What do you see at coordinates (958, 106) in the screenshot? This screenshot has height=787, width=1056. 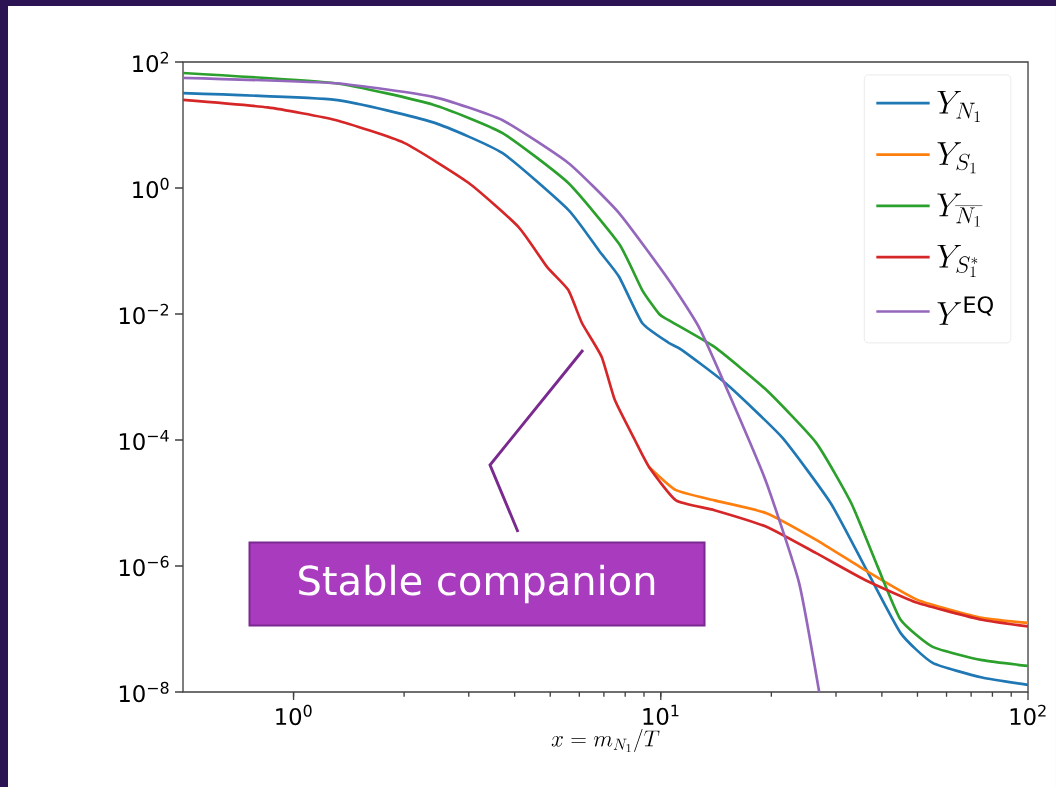 I see `legend-label: $Y_{N_1}$` at bounding box center [958, 106].